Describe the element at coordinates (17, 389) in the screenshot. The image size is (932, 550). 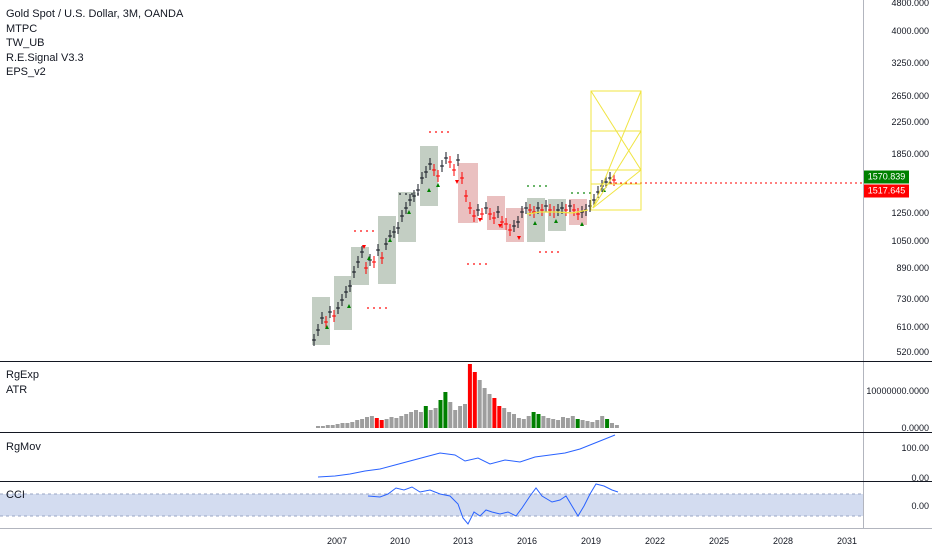
I see `atr-title: ATR` at that location.